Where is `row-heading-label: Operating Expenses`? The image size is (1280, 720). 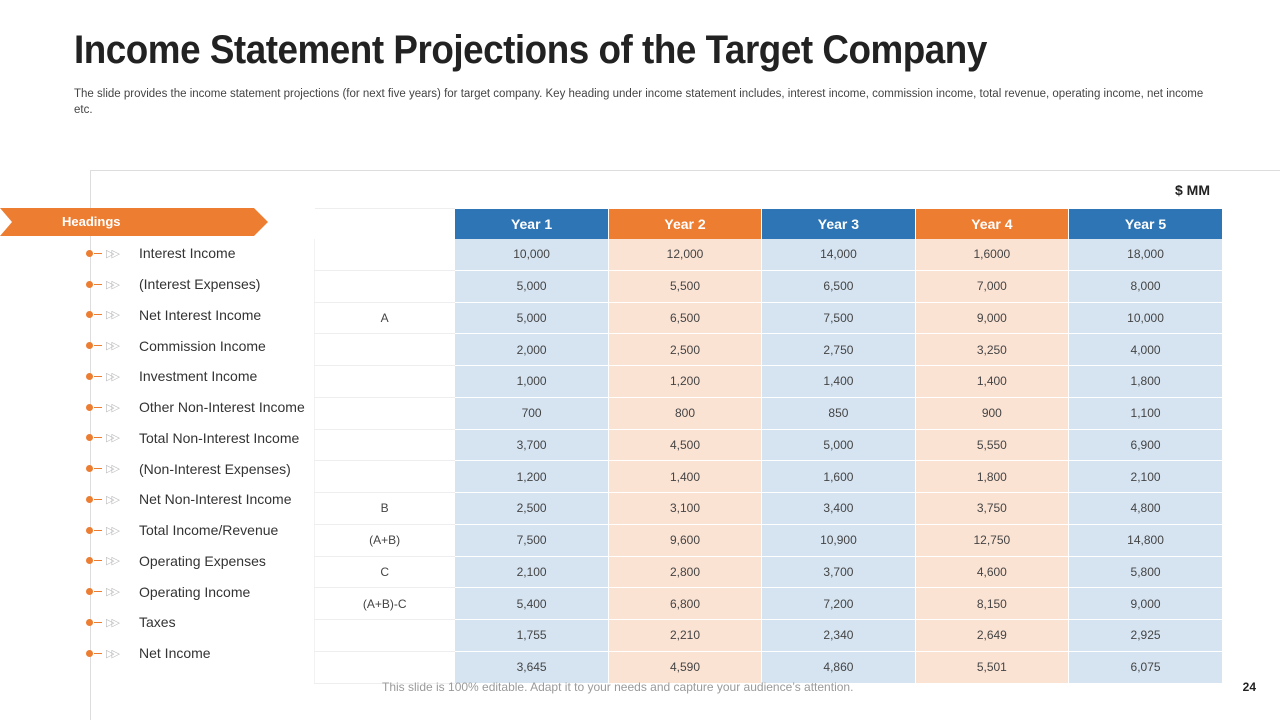 row-heading-label: Operating Expenses is located at coordinates (202, 560).